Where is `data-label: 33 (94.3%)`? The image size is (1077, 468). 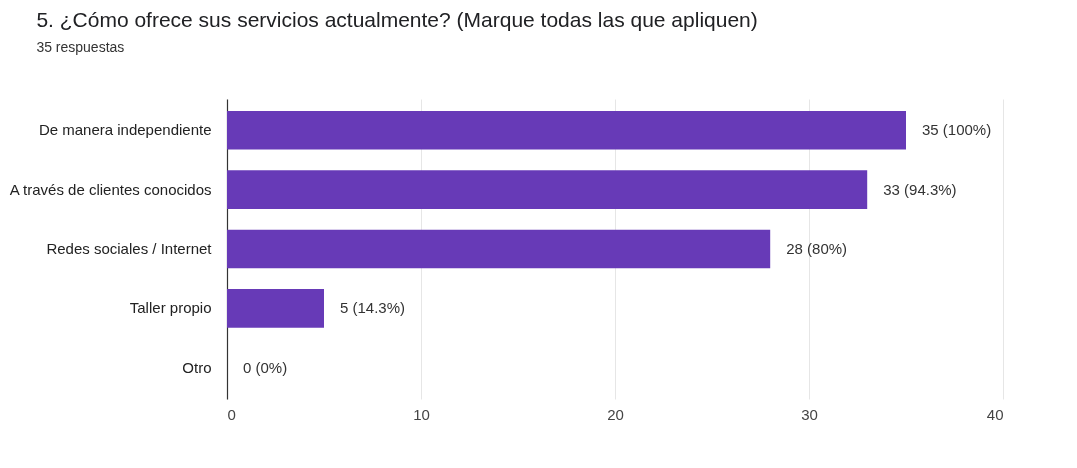 data-label: 33 (94.3%) is located at coordinates (920, 189).